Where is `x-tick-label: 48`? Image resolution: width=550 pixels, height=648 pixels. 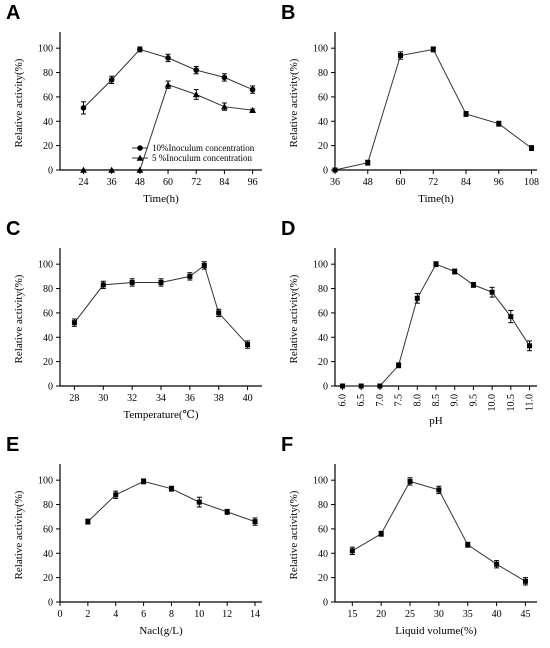 x-tick-label: 48 is located at coordinates (140, 182).